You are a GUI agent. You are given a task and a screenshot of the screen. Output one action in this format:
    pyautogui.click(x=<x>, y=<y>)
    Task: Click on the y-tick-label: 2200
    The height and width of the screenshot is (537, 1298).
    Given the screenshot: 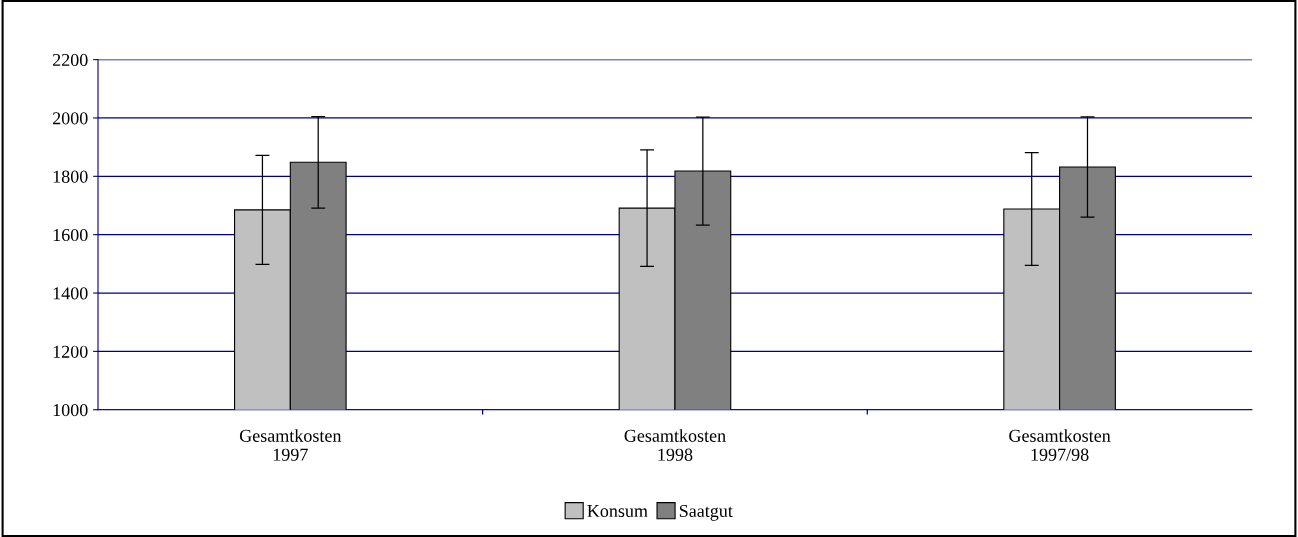 What is the action you would take?
    pyautogui.click(x=70, y=60)
    